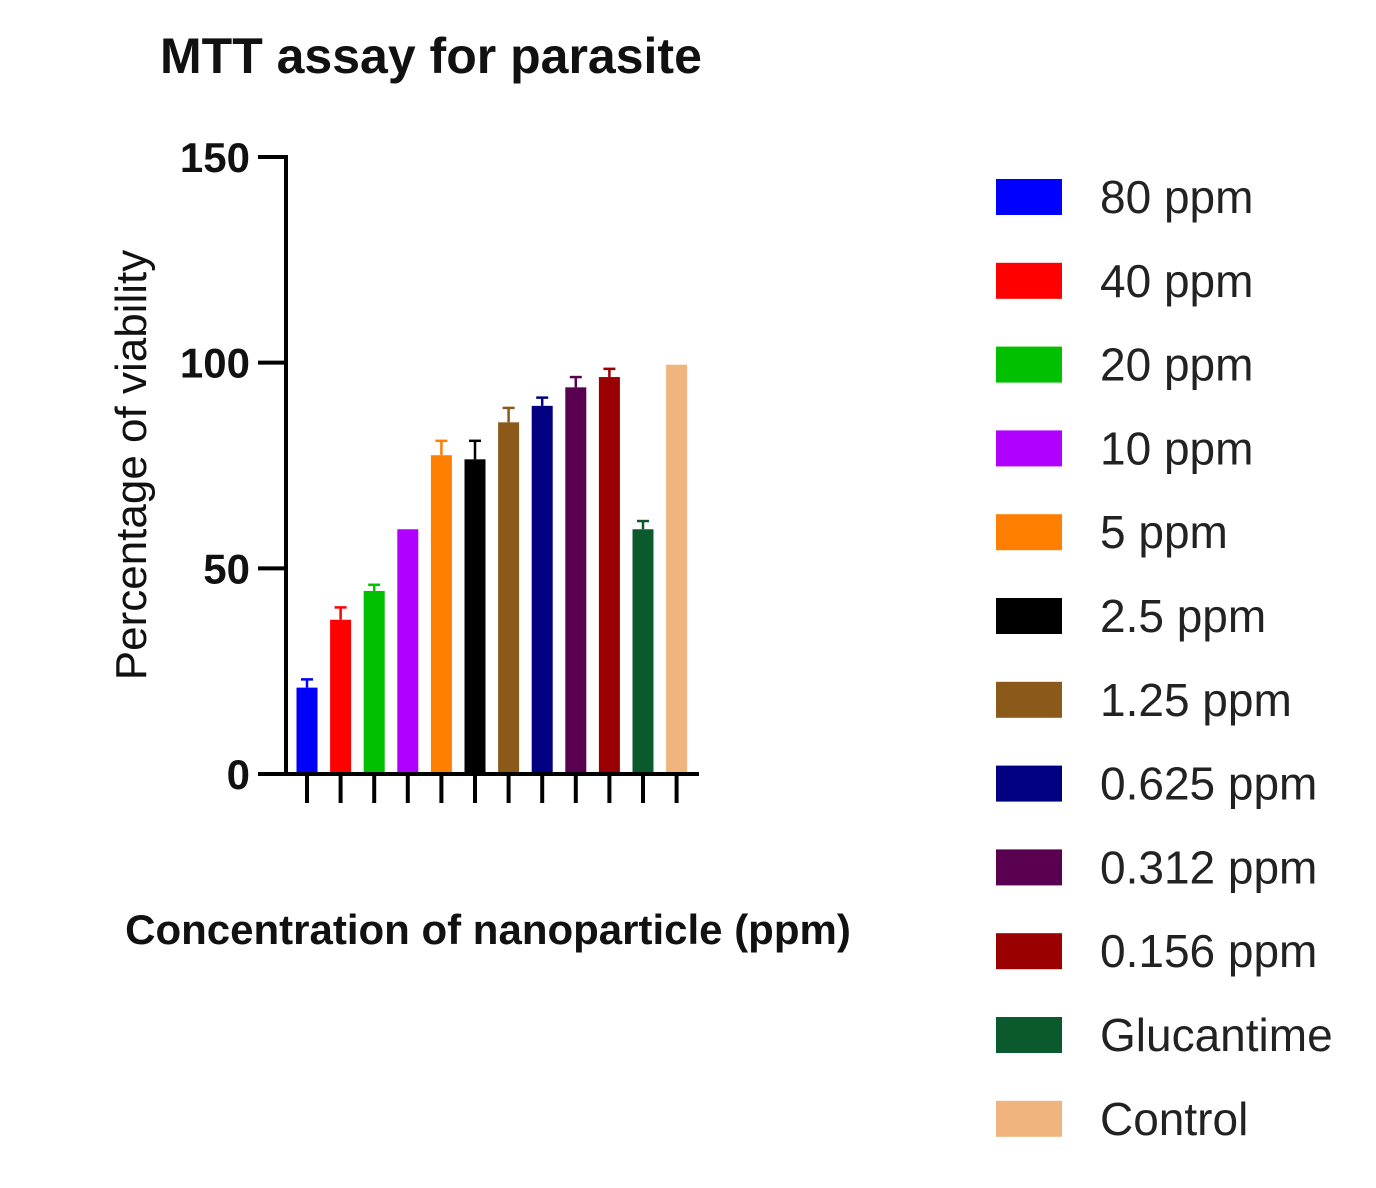 This screenshot has height=1188, width=1376. Describe the element at coordinates (1164, 532) in the screenshot. I see `legend-label: 5 ppm` at that location.